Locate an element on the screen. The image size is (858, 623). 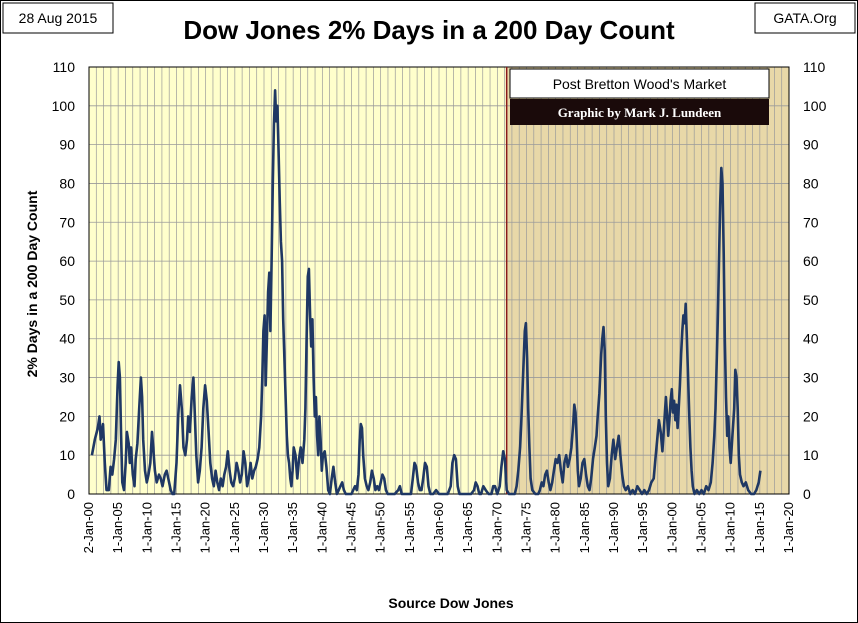
source-box is located at coordinates (805, 18).